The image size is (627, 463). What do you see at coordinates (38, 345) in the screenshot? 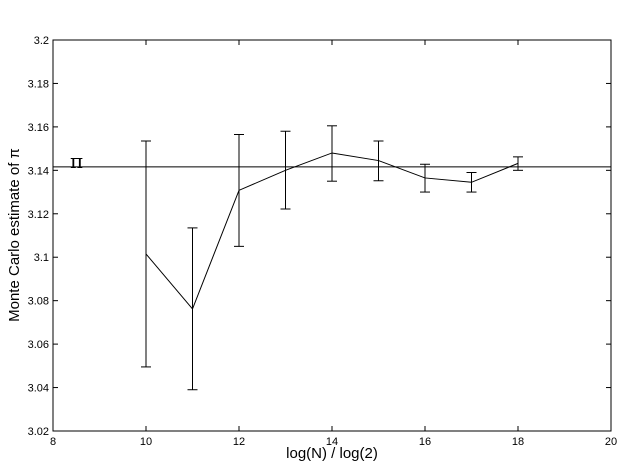
I see `y-tick-label: 3.06` at bounding box center [38, 345].